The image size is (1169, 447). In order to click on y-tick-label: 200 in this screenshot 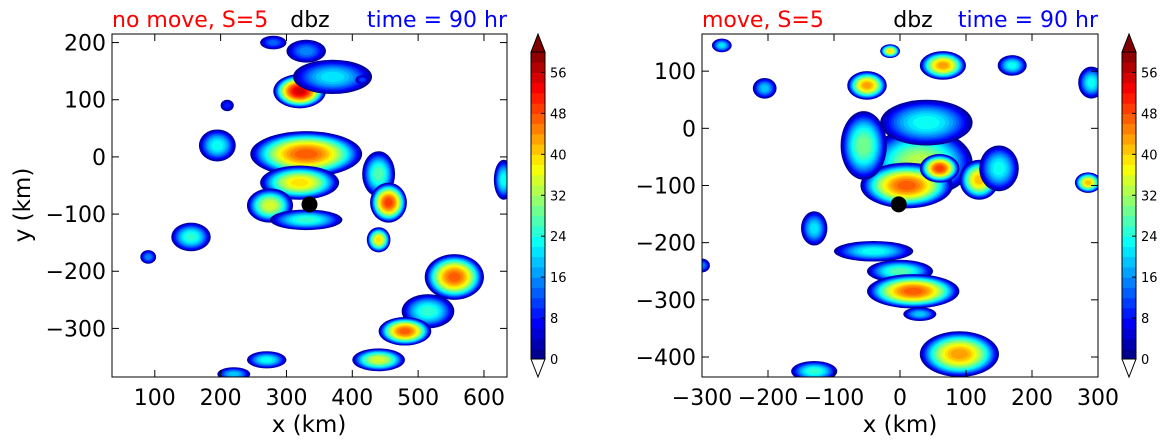, I will do `click(85, 44)`.